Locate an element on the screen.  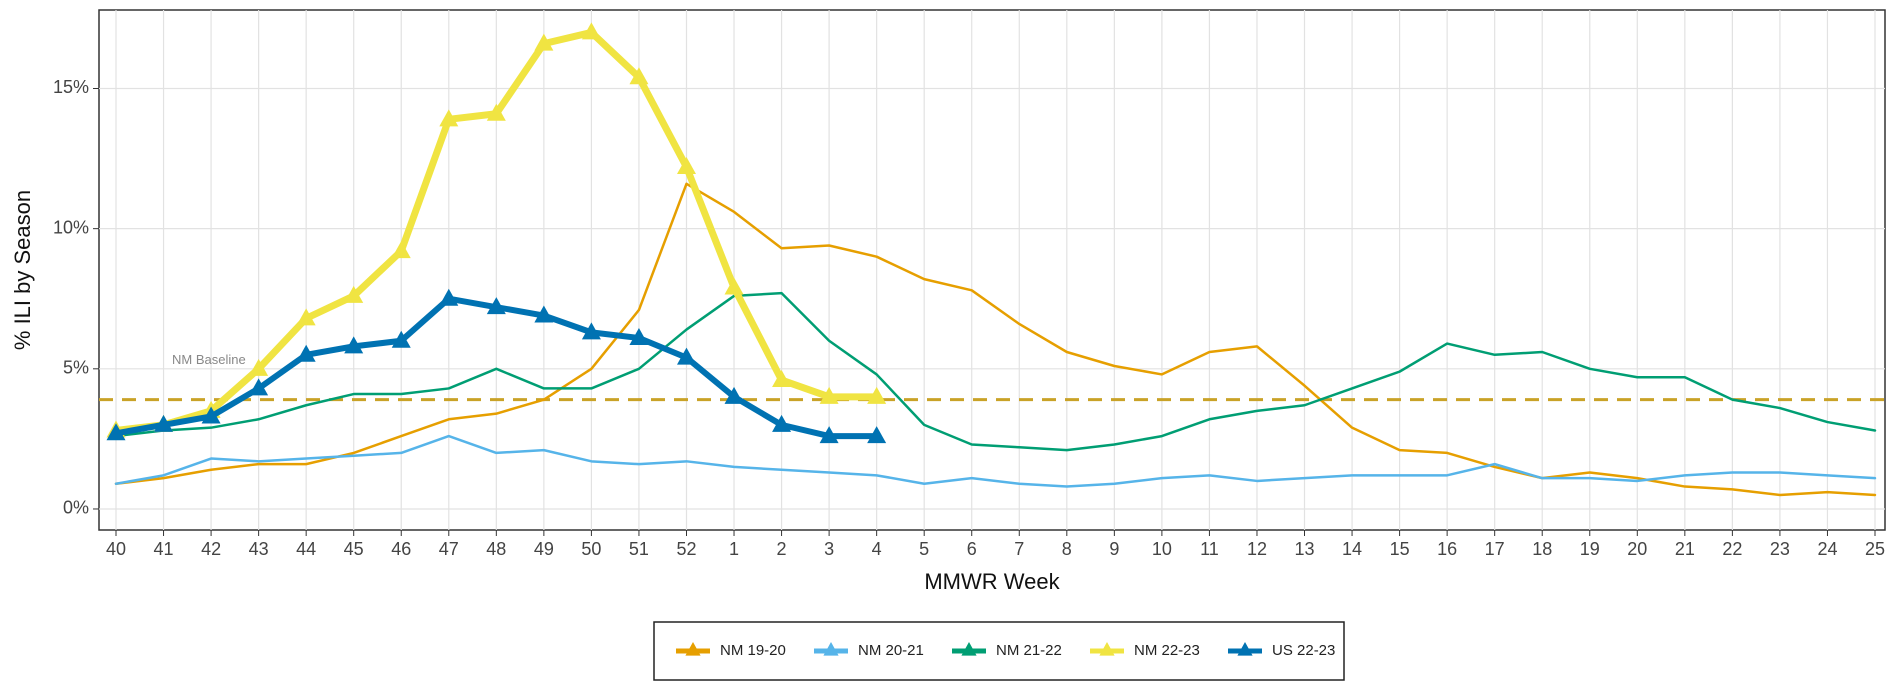
x-tick-label: 23 is located at coordinates (1780, 549).